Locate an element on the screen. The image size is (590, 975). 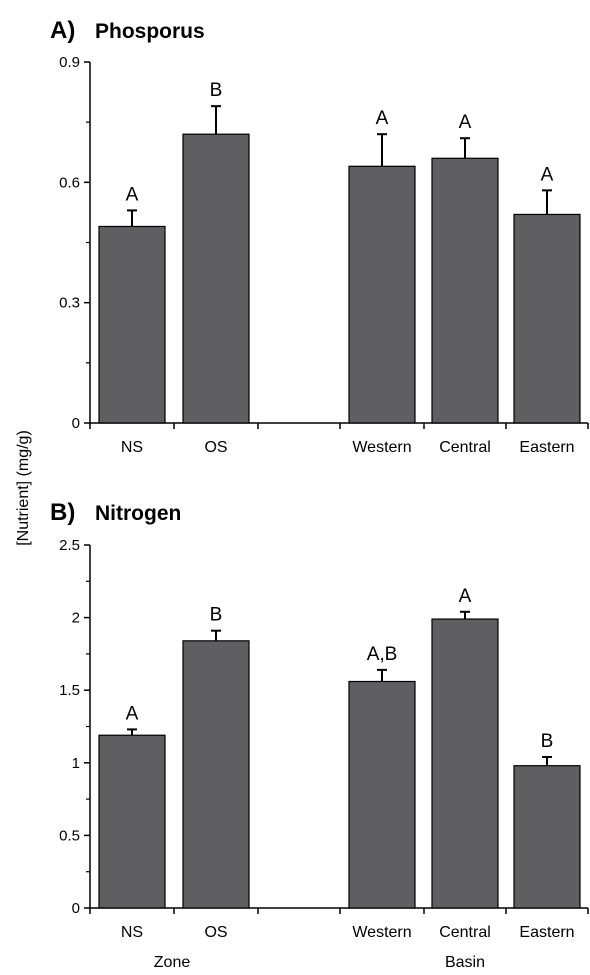
panel-b-category-label: Central is located at coordinates (465, 932).